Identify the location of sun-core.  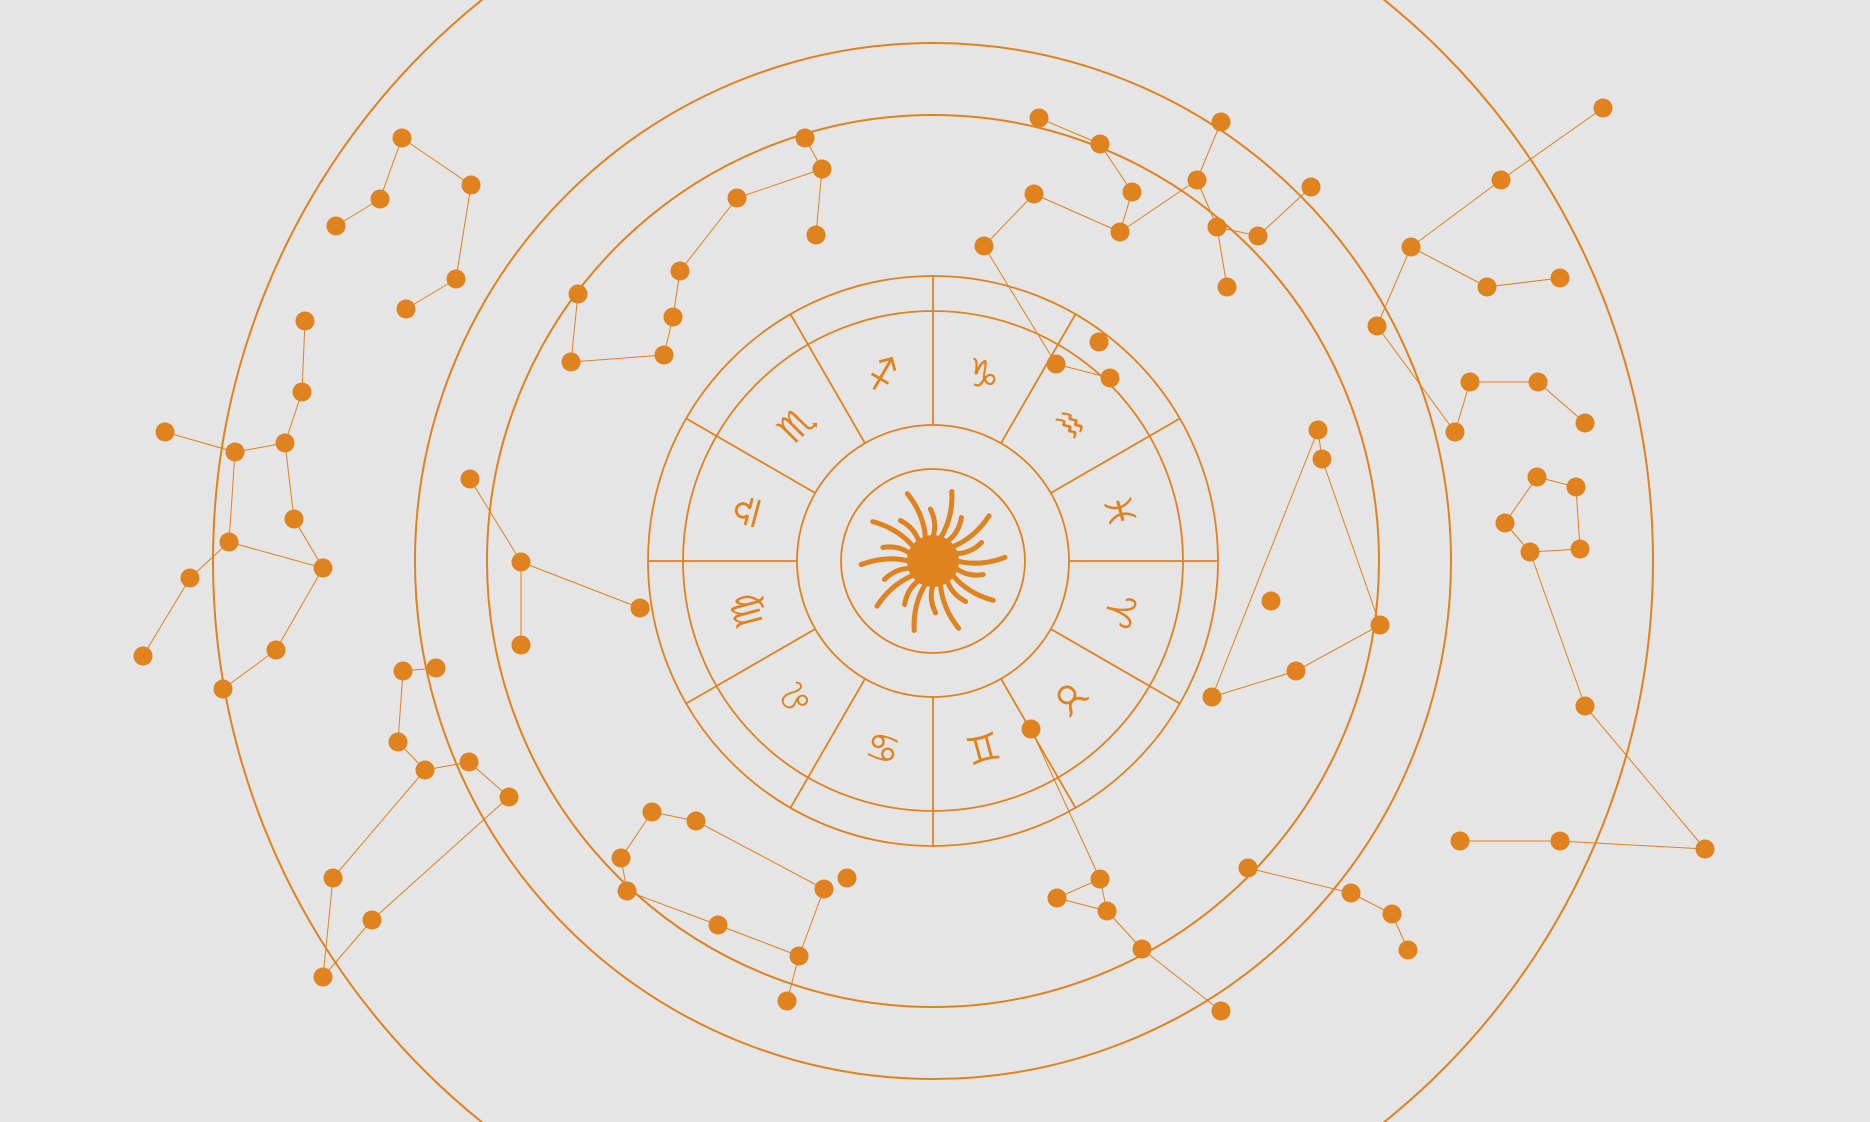
(933, 561).